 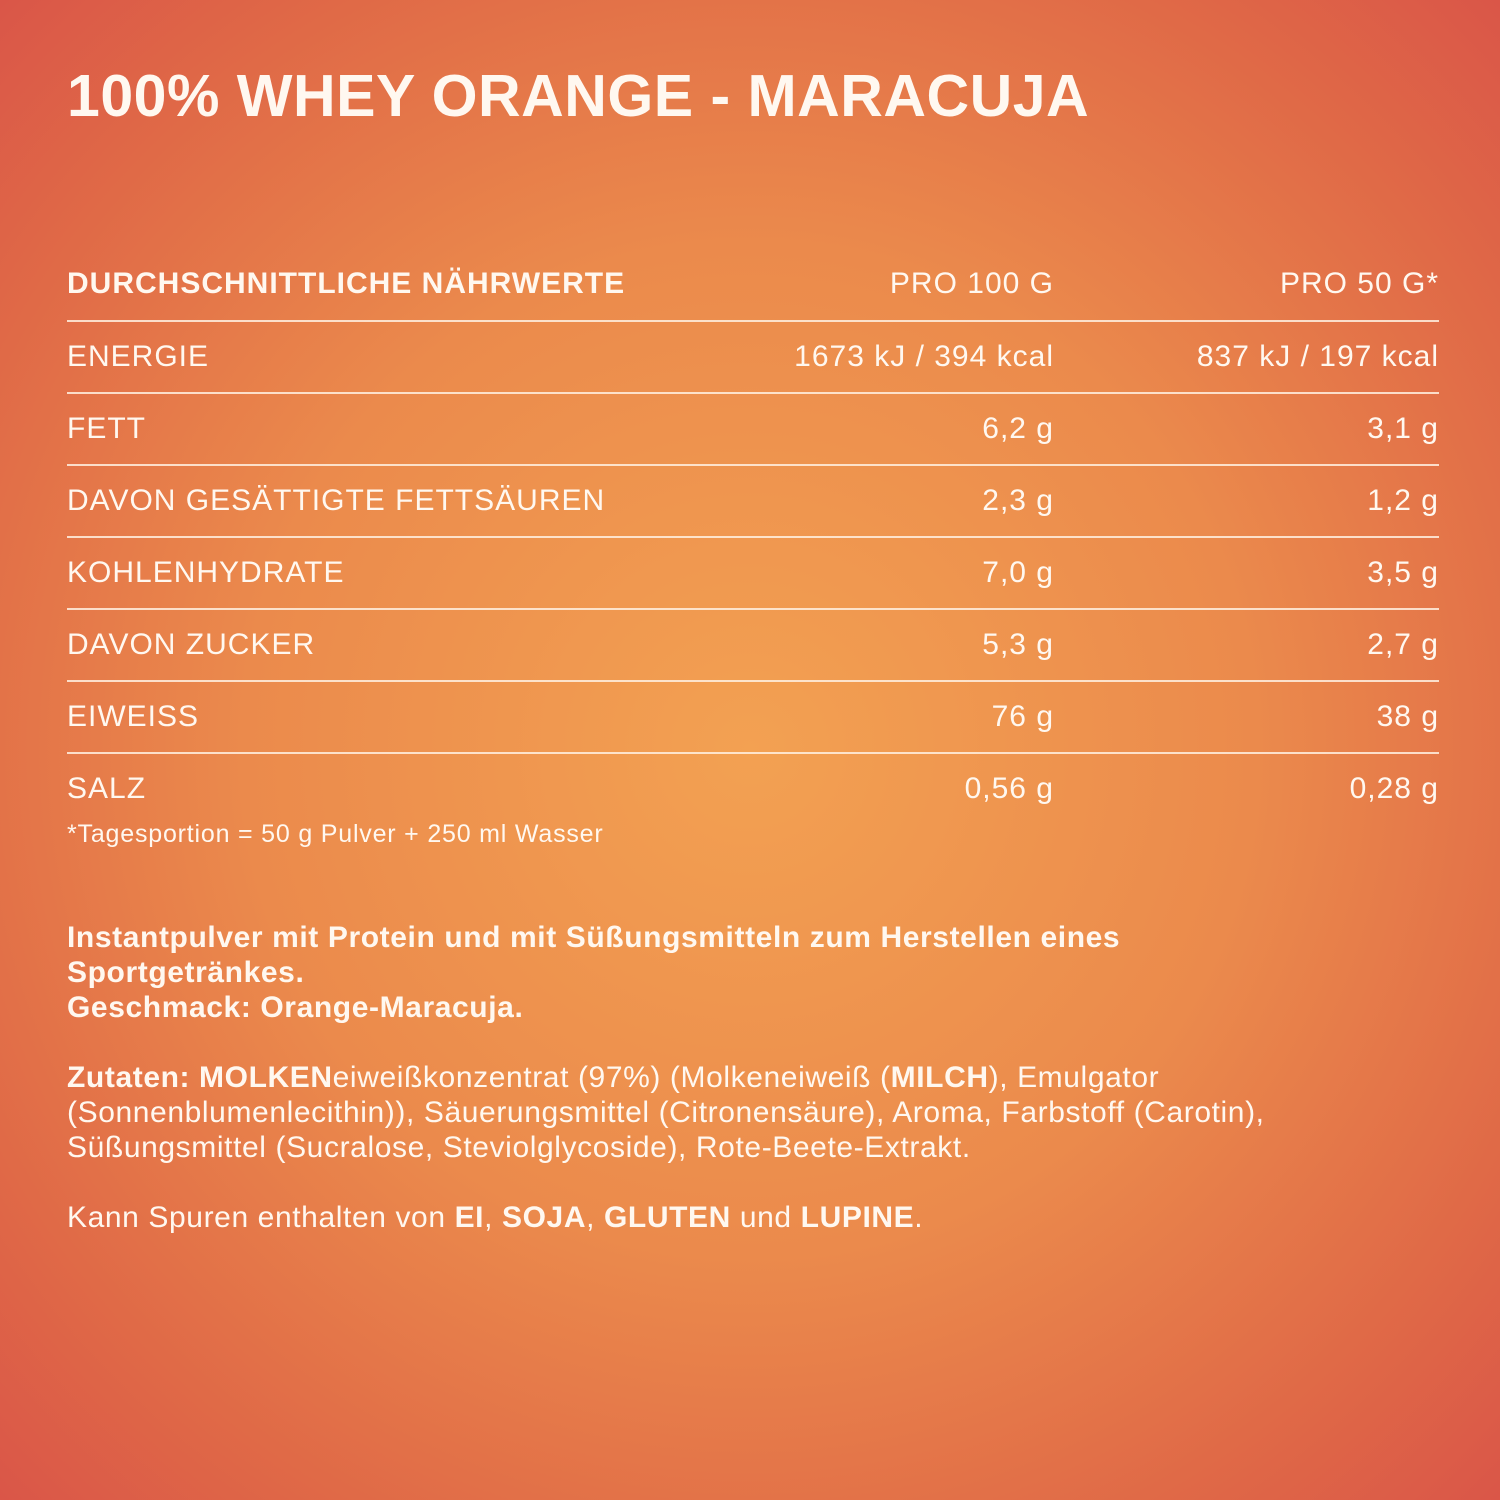 What do you see at coordinates (611, 1077) in the screenshot?
I see `text: eiweißkonzentrat (97%) (Molkeneiweiß (` at bounding box center [611, 1077].